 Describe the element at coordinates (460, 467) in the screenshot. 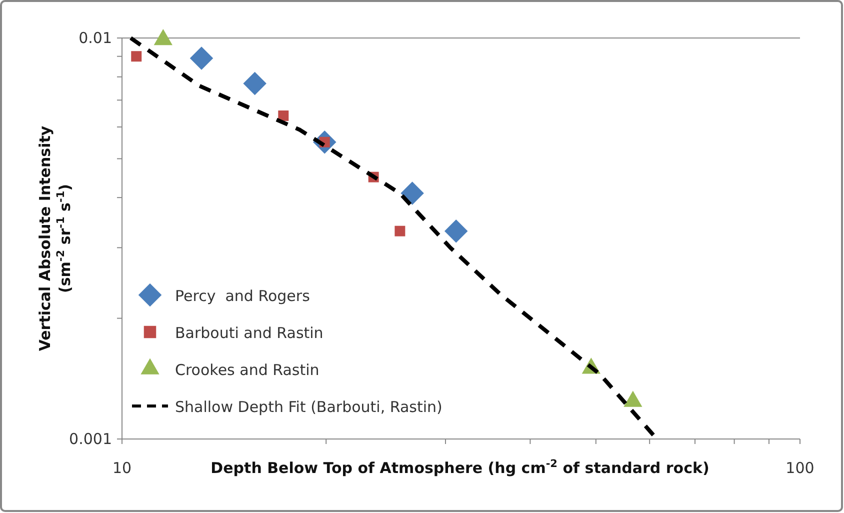

I see `x-axis-title: Depth Below Top of Atmosphere (hg cm$^{-2}$ of standard rock)` at that location.